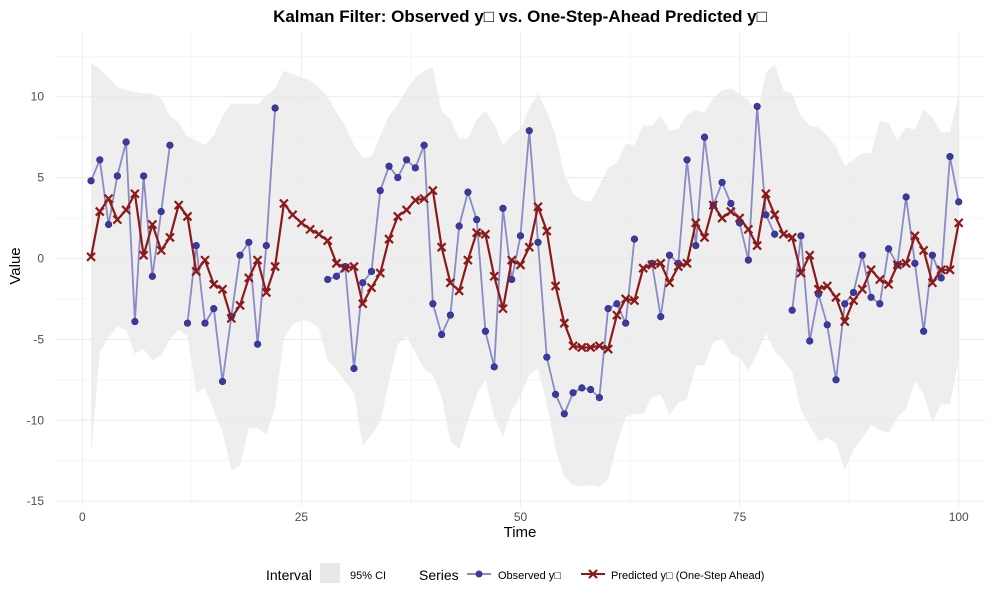  I want to click on observed-line-segment, so click(130, 232).